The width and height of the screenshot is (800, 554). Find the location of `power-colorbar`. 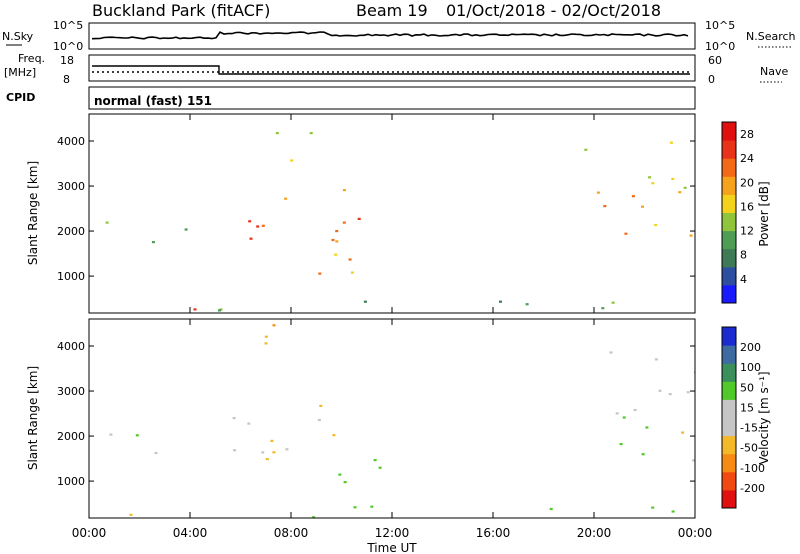

power-colorbar is located at coordinates (729, 212).